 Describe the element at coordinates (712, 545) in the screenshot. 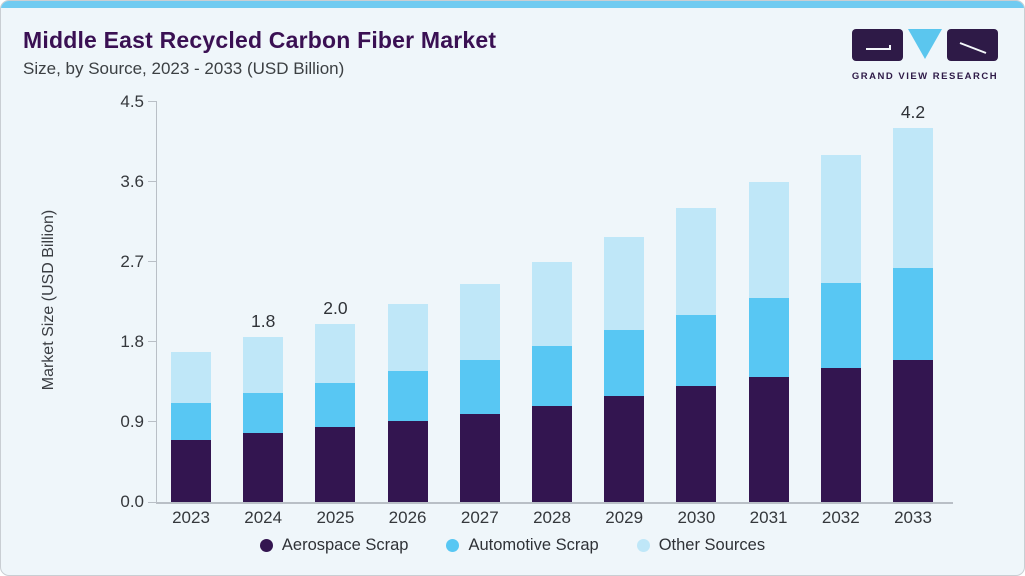

I see `legend-label: Other Sources` at that location.